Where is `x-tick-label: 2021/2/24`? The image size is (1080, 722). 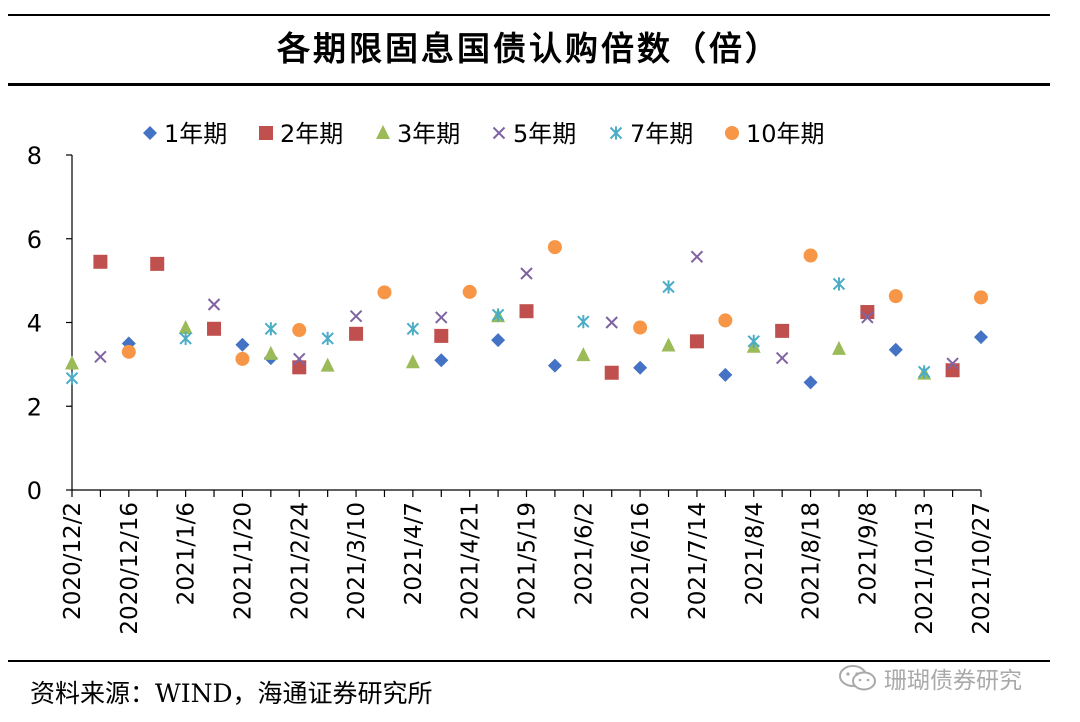
x-tick-label: 2021/2/24 is located at coordinates (300, 561).